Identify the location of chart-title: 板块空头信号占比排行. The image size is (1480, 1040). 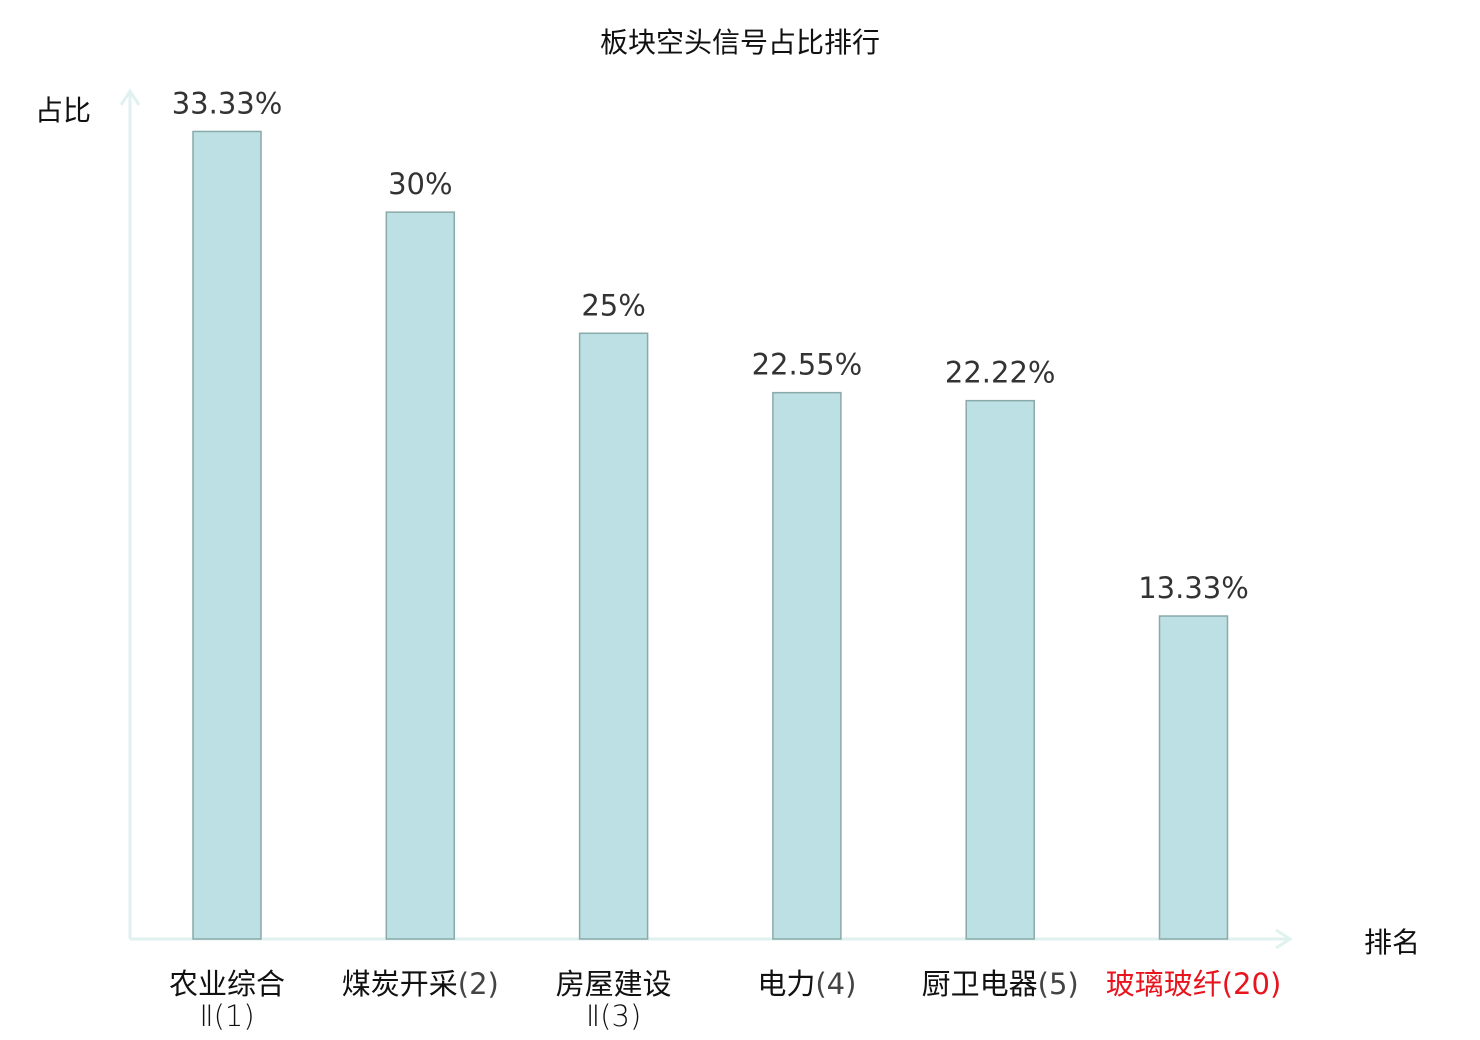
(740, 42).